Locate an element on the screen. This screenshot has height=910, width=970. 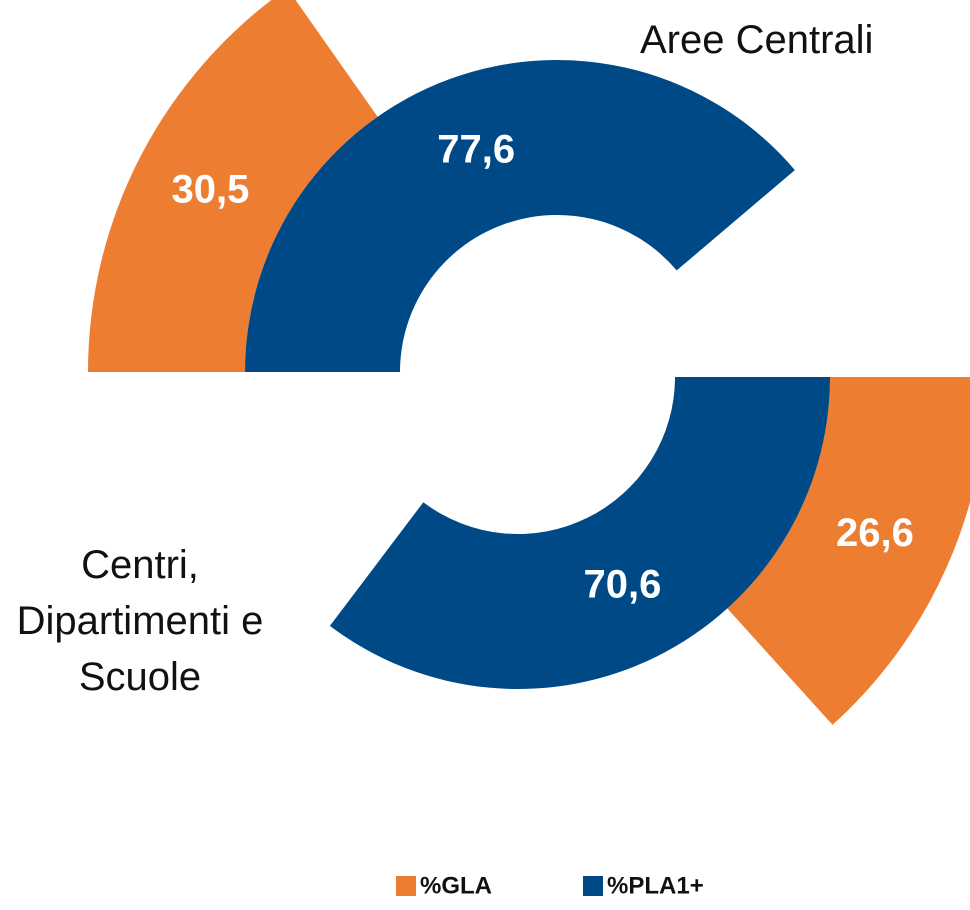
value-label: 70,6 is located at coordinates (623, 584).